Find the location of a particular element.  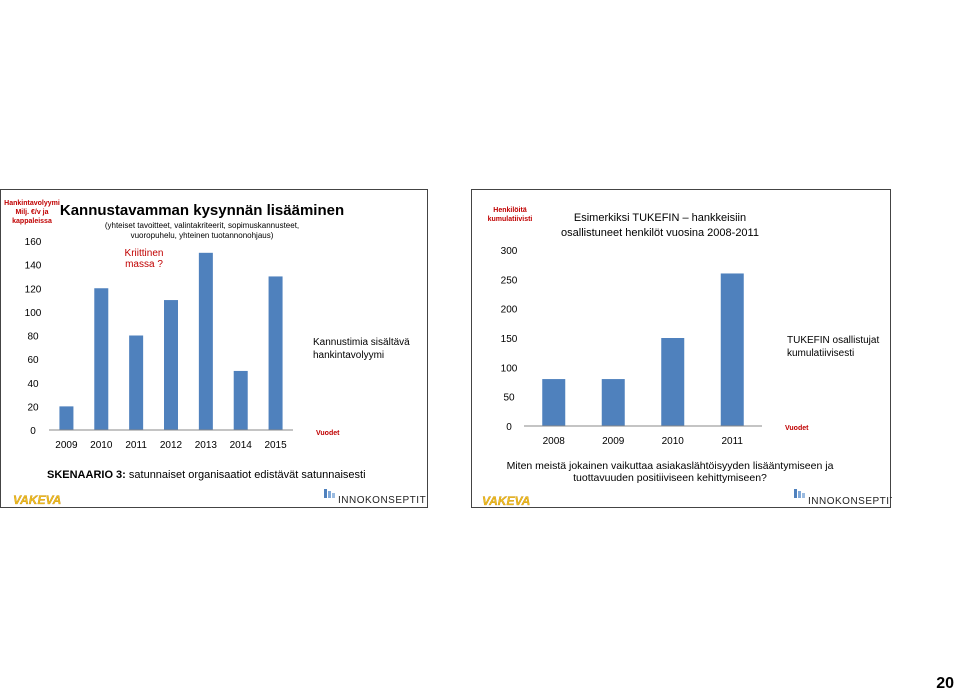

slide-1-title: Kannustavamman kysynnän lisääminen is located at coordinates (202, 210).